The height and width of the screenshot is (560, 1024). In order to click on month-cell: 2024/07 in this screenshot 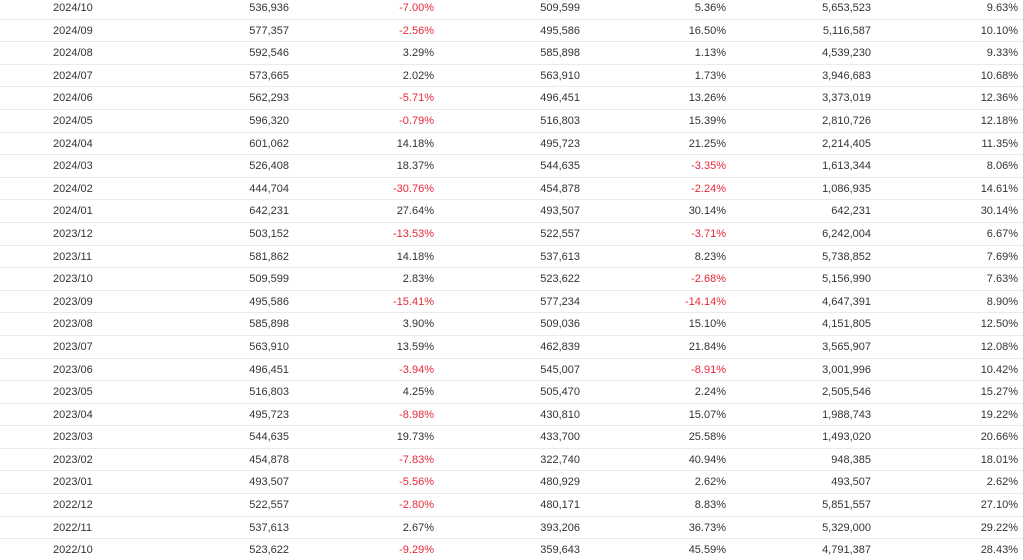, I will do `click(73, 75)`.